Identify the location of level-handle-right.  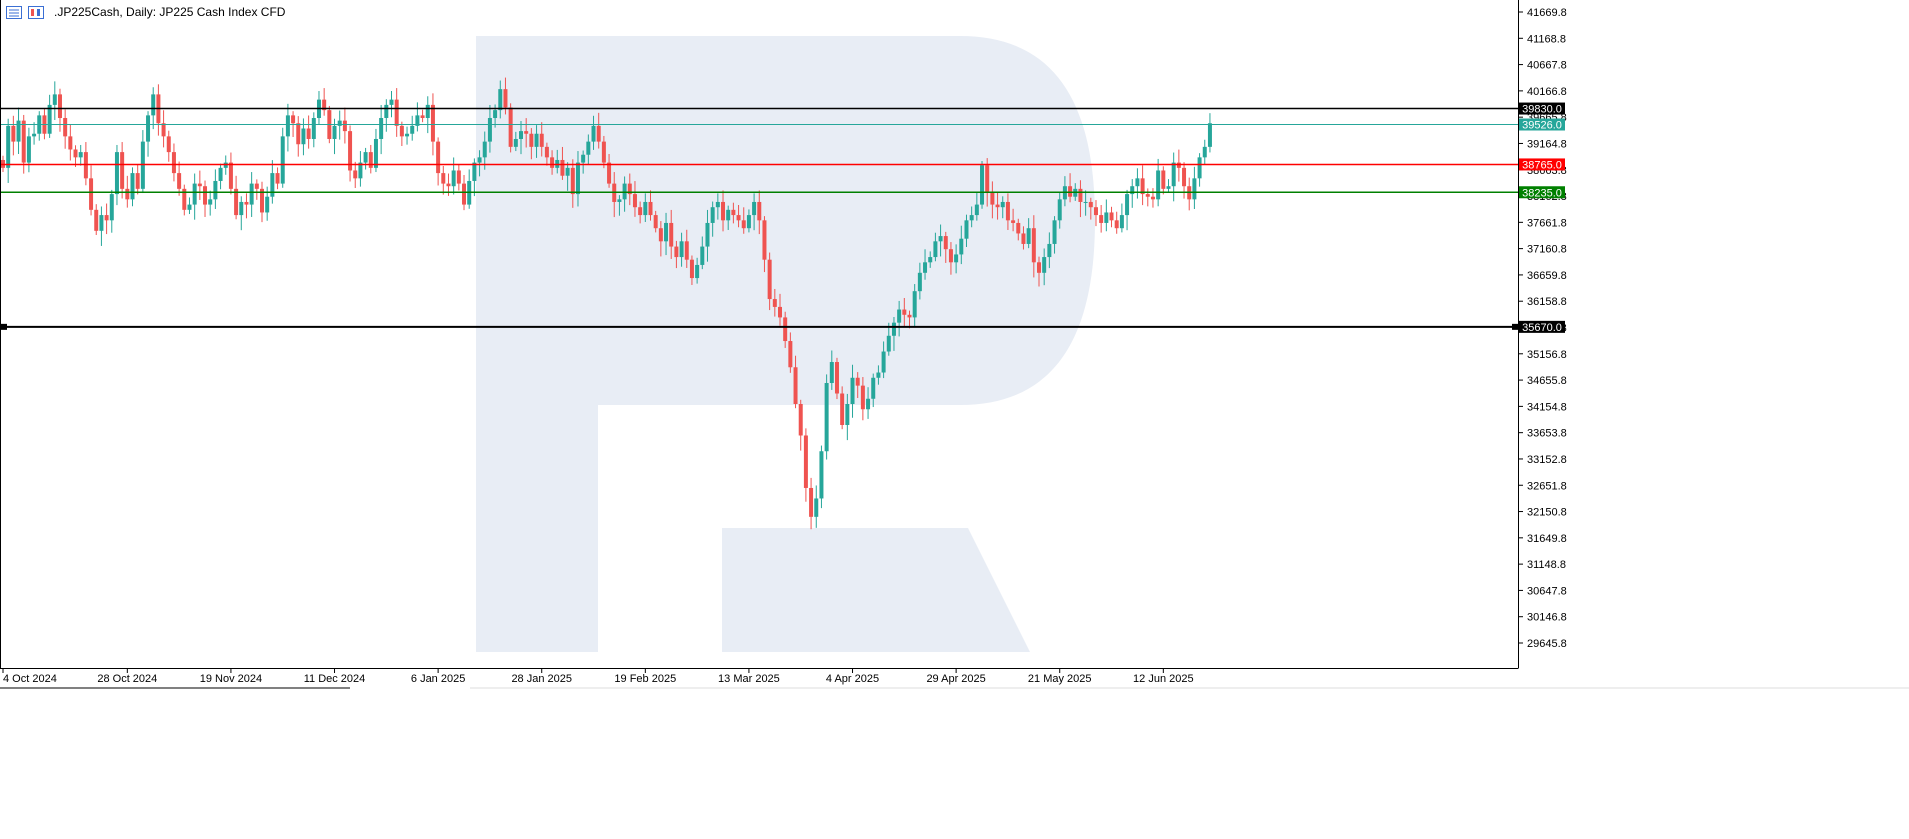
(1515, 326).